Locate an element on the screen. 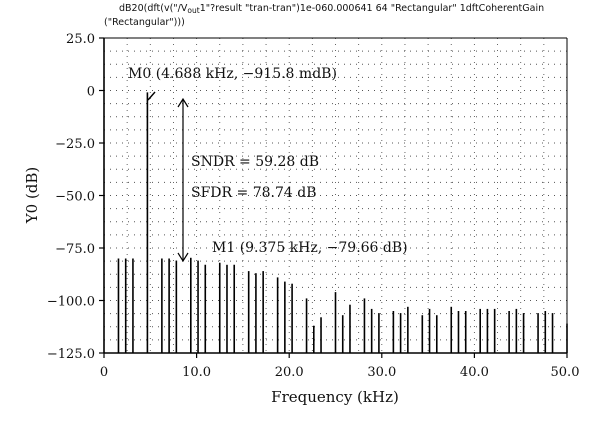  y-tick-label: −50.0 is located at coordinates (75, 197).